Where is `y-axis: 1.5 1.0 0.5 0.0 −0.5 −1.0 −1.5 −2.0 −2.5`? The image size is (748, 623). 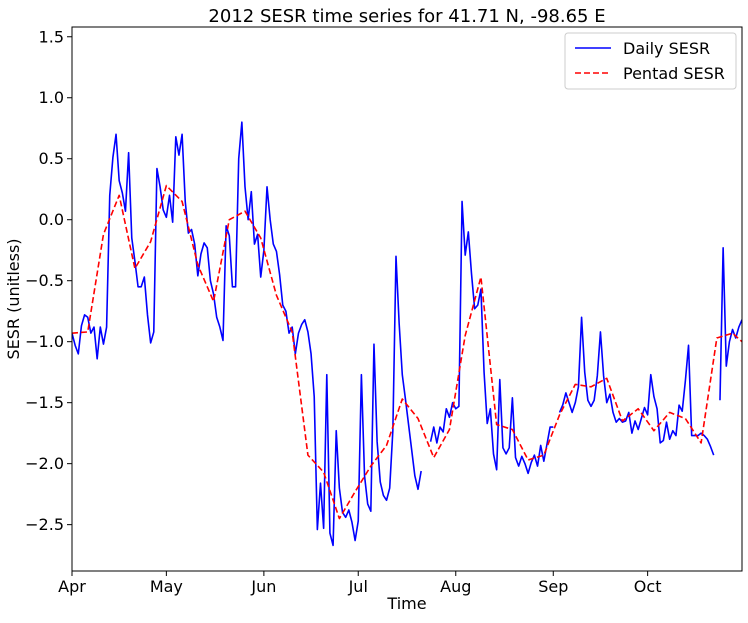
y-axis: 1.5 1.0 0.5 0.0 −0.5 −1.0 −1.5 −2.0 −2.5 is located at coordinates (48, 280).